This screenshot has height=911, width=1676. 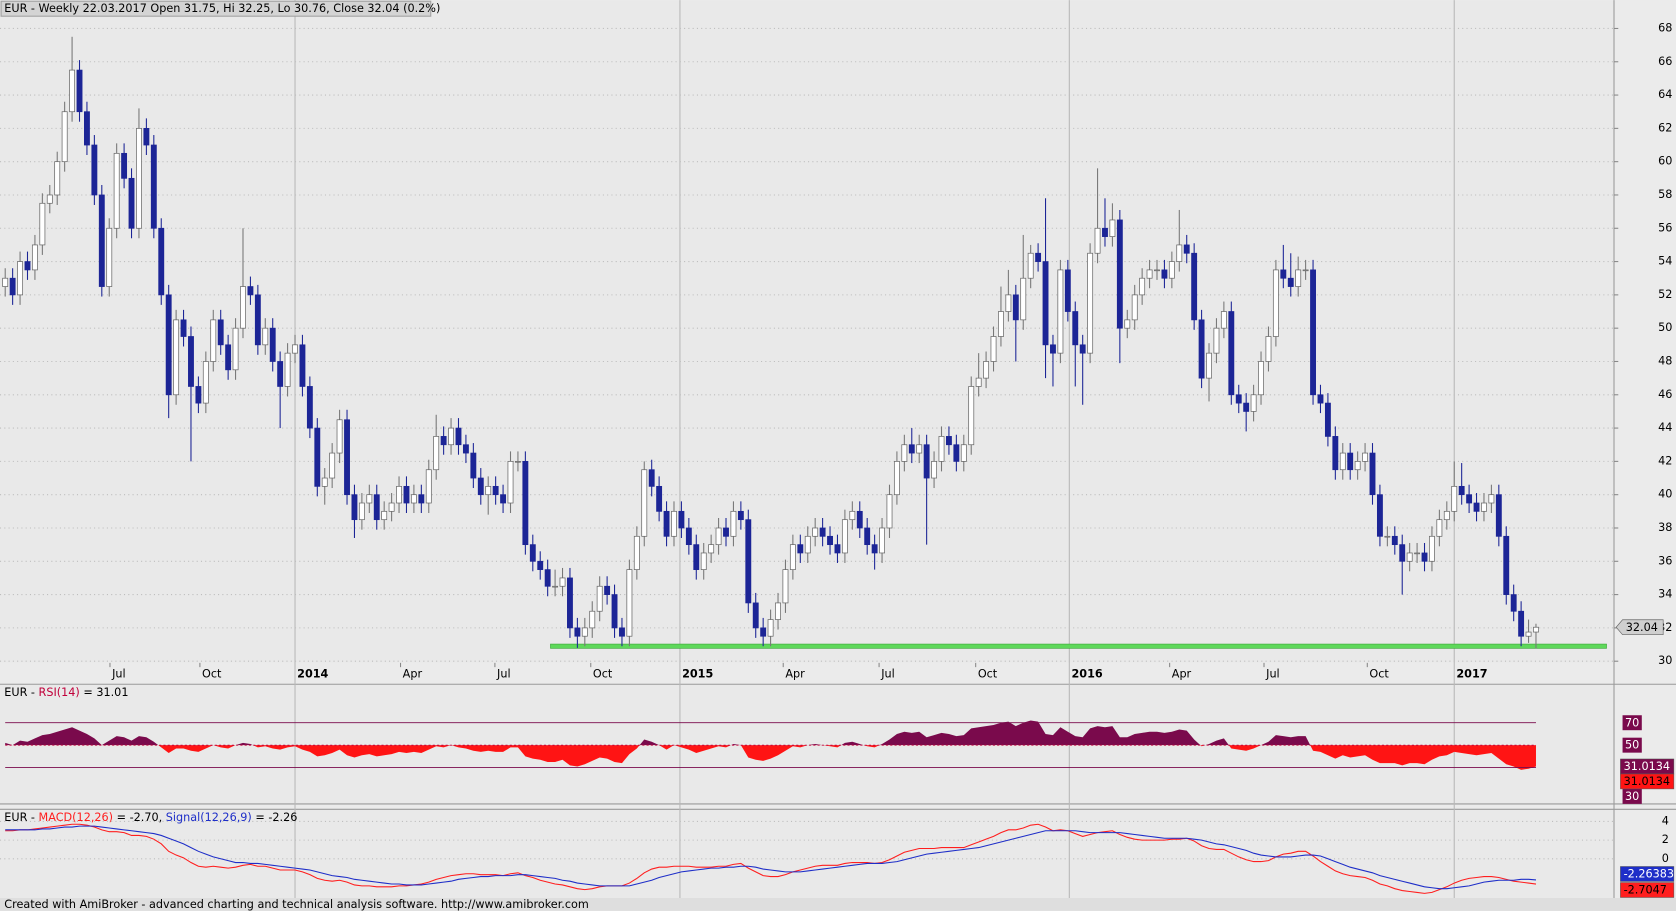 What do you see at coordinates (1647, 766) in the screenshot?
I see `rsi-last-value: 31.0134` at bounding box center [1647, 766].